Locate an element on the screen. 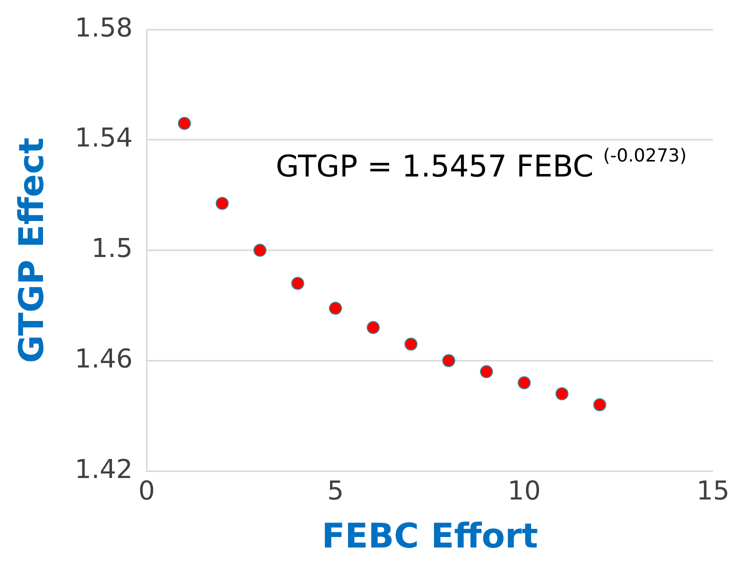 The height and width of the screenshot is (568, 753). y-tick-label: 1.58 is located at coordinates (103, 28).